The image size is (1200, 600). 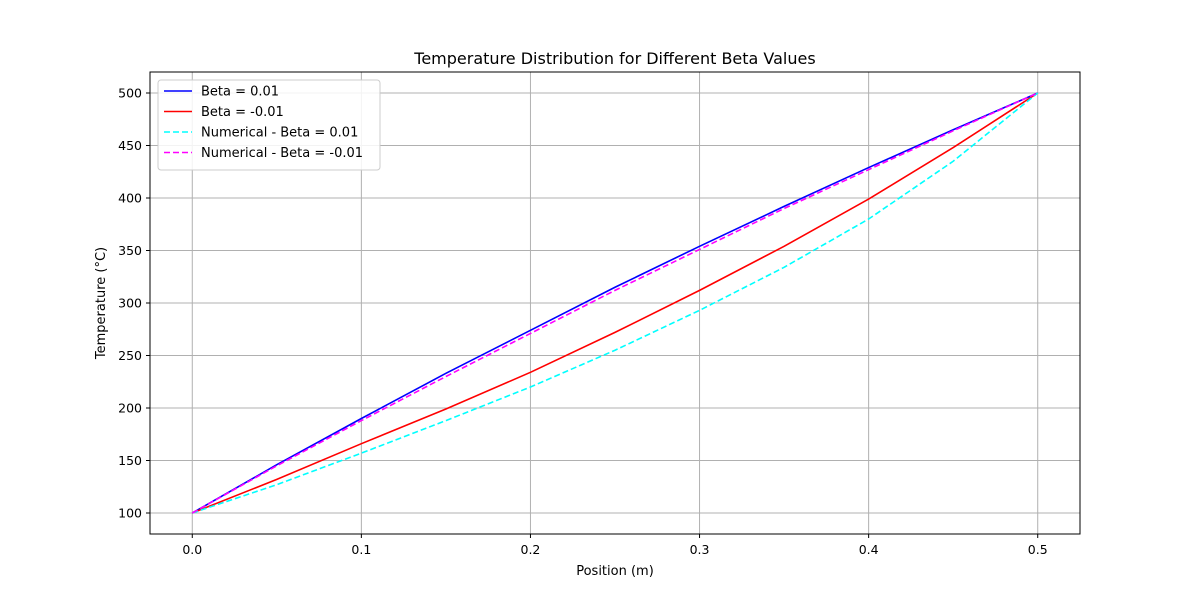 What do you see at coordinates (130, 198) in the screenshot?
I see `y-tick-label: 400` at bounding box center [130, 198].